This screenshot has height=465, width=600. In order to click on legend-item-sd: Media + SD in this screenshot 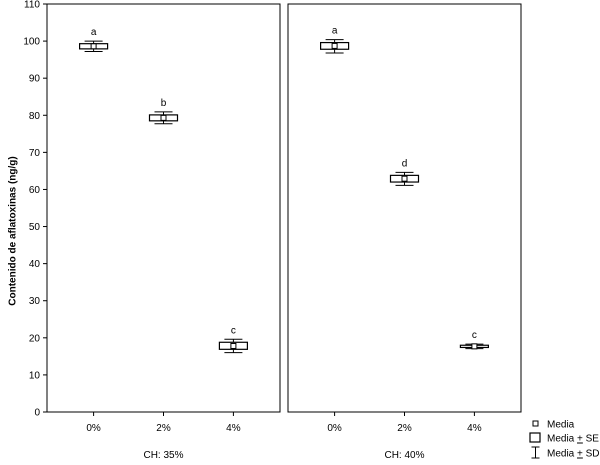, I will do `click(565, 453)`.